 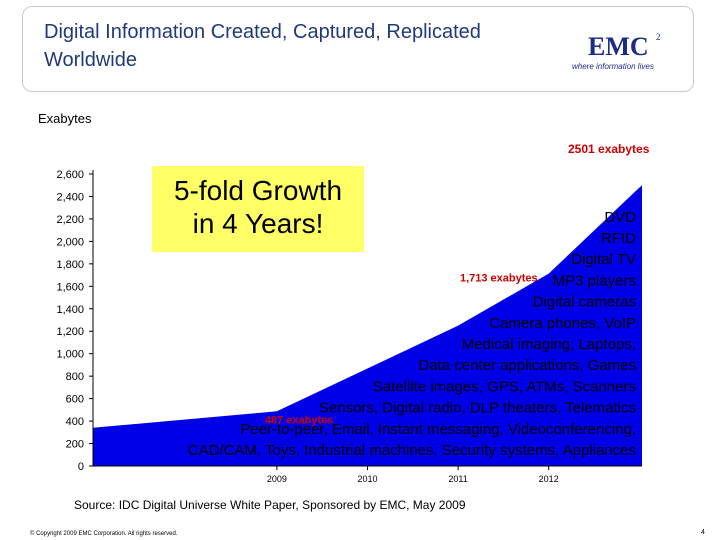 What do you see at coordinates (658, 37) in the screenshot?
I see `emc-logo-superscript: 2` at bounding box center [658, 37].